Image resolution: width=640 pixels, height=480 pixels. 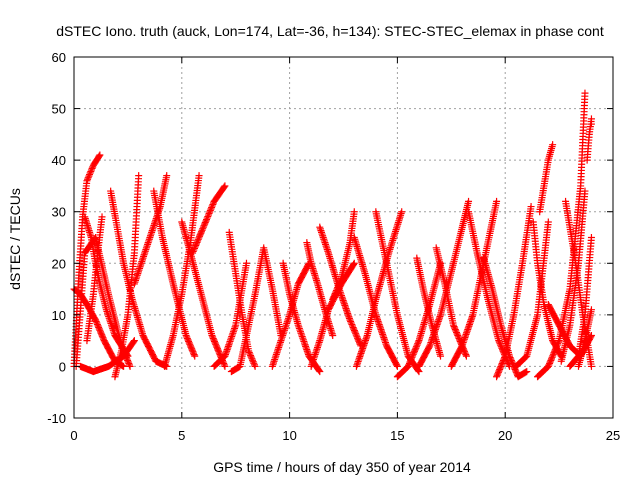 What do you see at coordinates (56, 418) in the screenshot?
I see `y-tick-label: -10` at bounding box center [56, 418].